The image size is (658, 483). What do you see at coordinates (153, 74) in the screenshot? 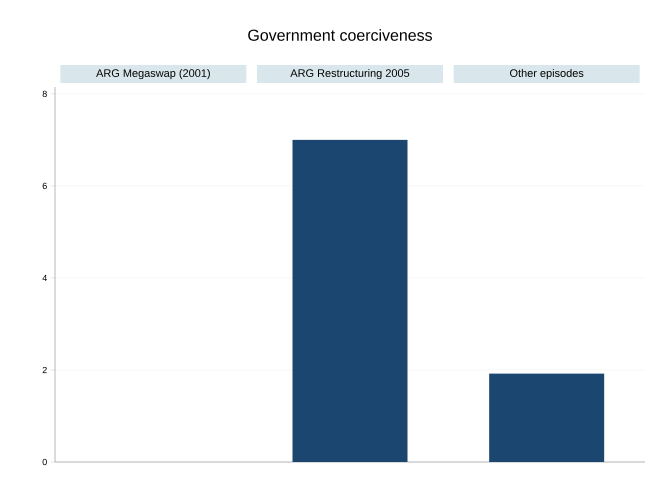
I see `x-tick-label: ARG Megaswap (2001)` at bounding box center [153, 74].